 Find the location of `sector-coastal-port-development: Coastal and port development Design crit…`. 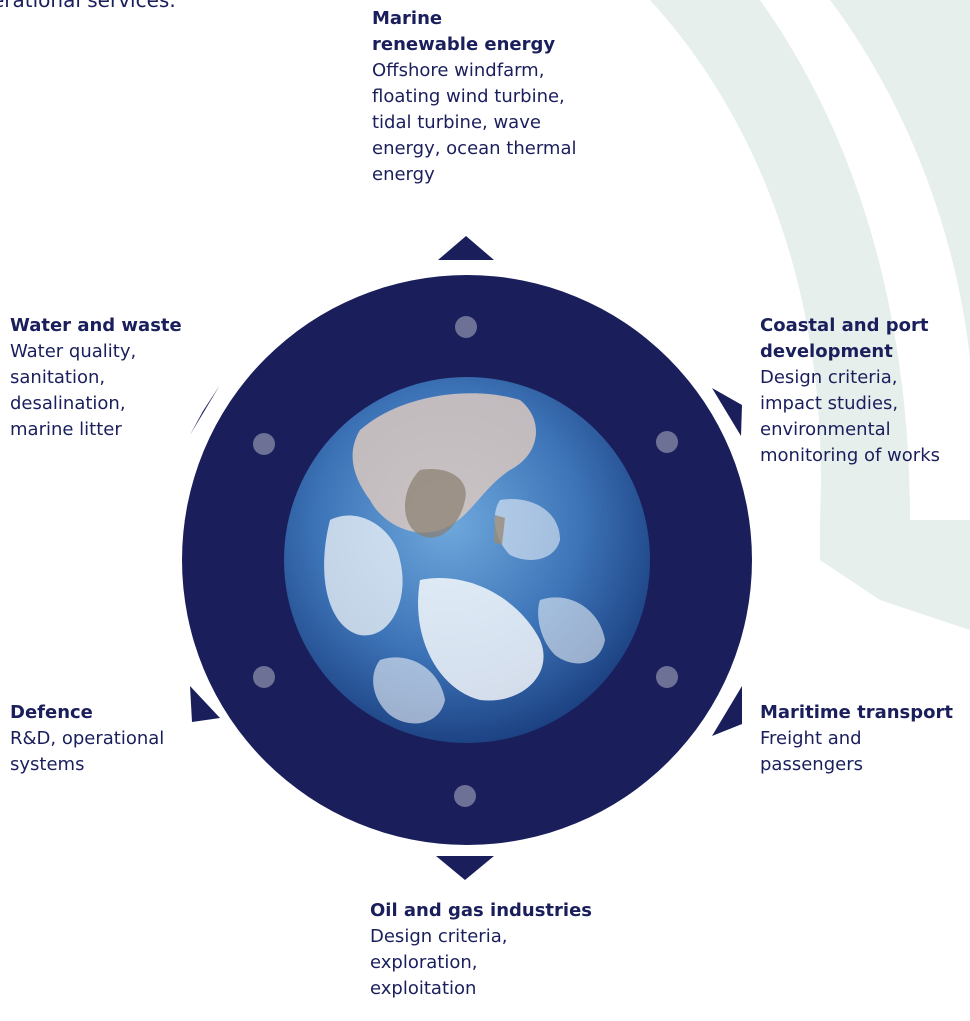

sector-coastal-port-development: Coastal and port development Design crit… is located at coordinates (850, 391).